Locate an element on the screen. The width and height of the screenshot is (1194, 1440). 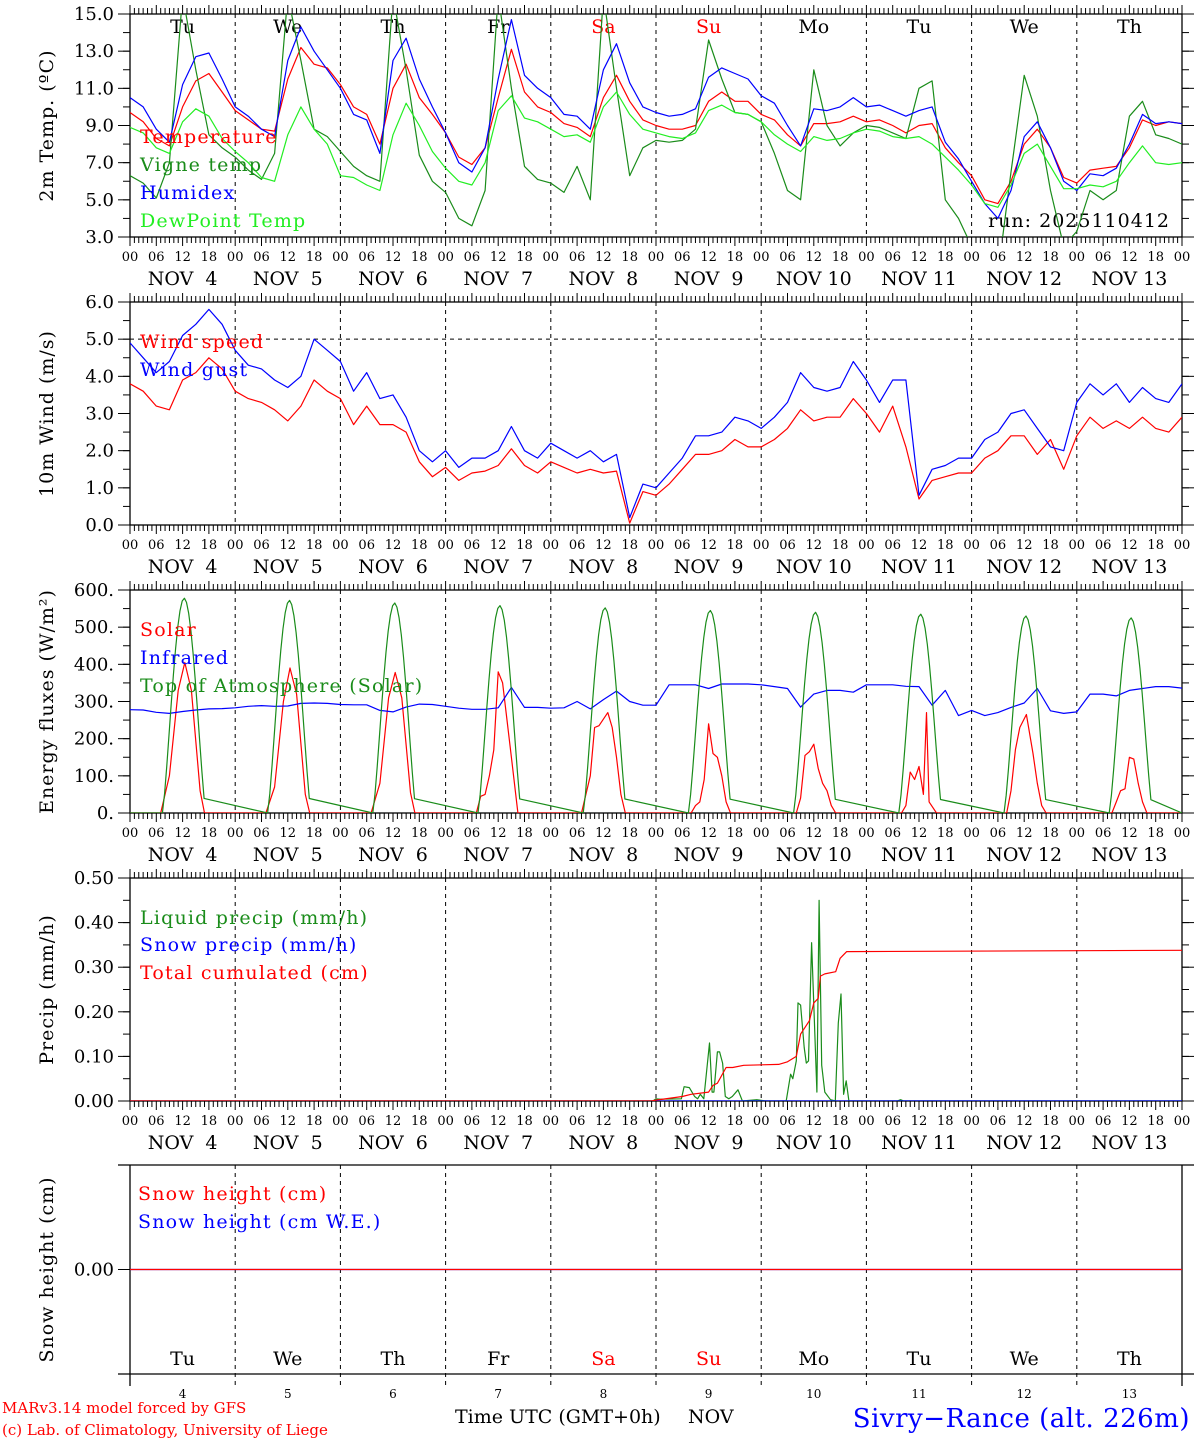
y-tick-label: 400. is located at coordinates (94, 664).